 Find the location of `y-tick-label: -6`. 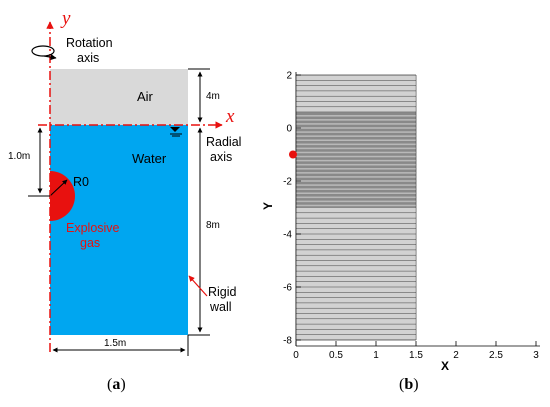

y-tick-label: -6 is located at coordinates (287, 288).